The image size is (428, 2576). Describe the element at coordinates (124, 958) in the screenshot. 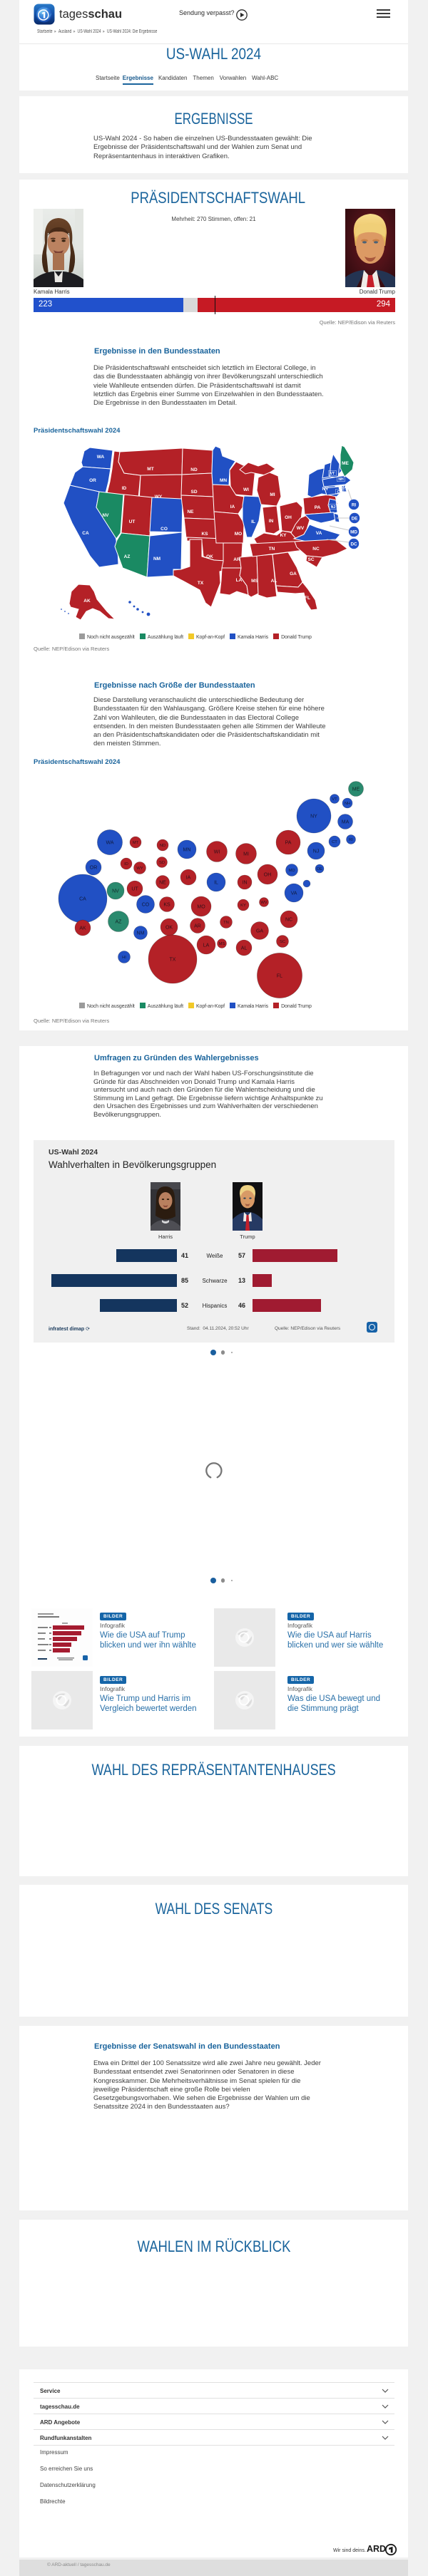

I see `svg-text: HI` at that location.